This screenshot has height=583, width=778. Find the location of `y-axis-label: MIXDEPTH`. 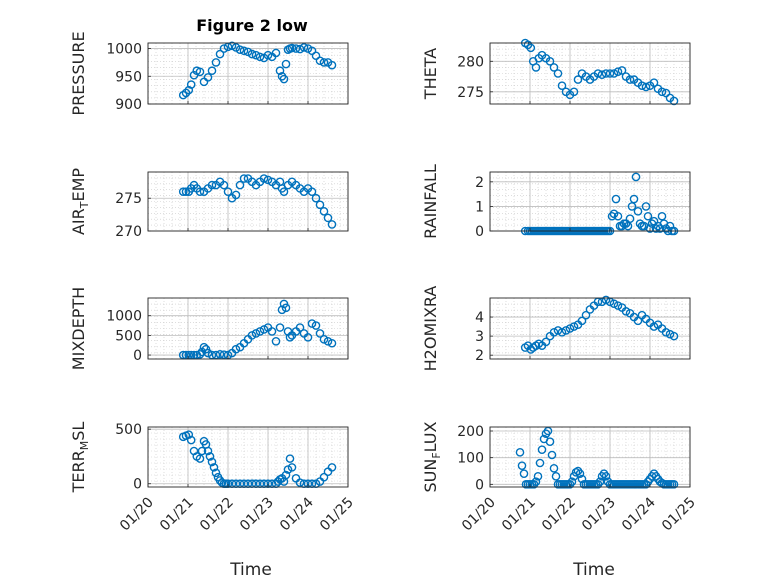

y-axis-label: MIXDEPTH is located at coordinates (78, 328).